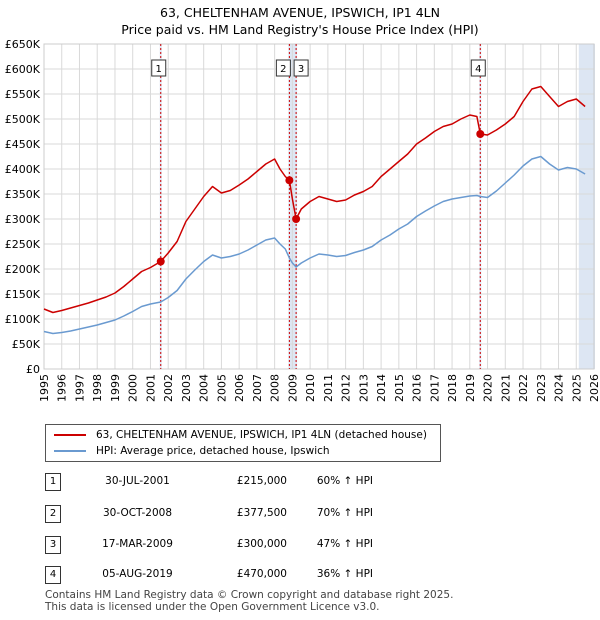 The image size is (600, 620). Describe the element at coordinates (346, 388) in the screenshot. I see `x-tick-label: 2012` at that location.